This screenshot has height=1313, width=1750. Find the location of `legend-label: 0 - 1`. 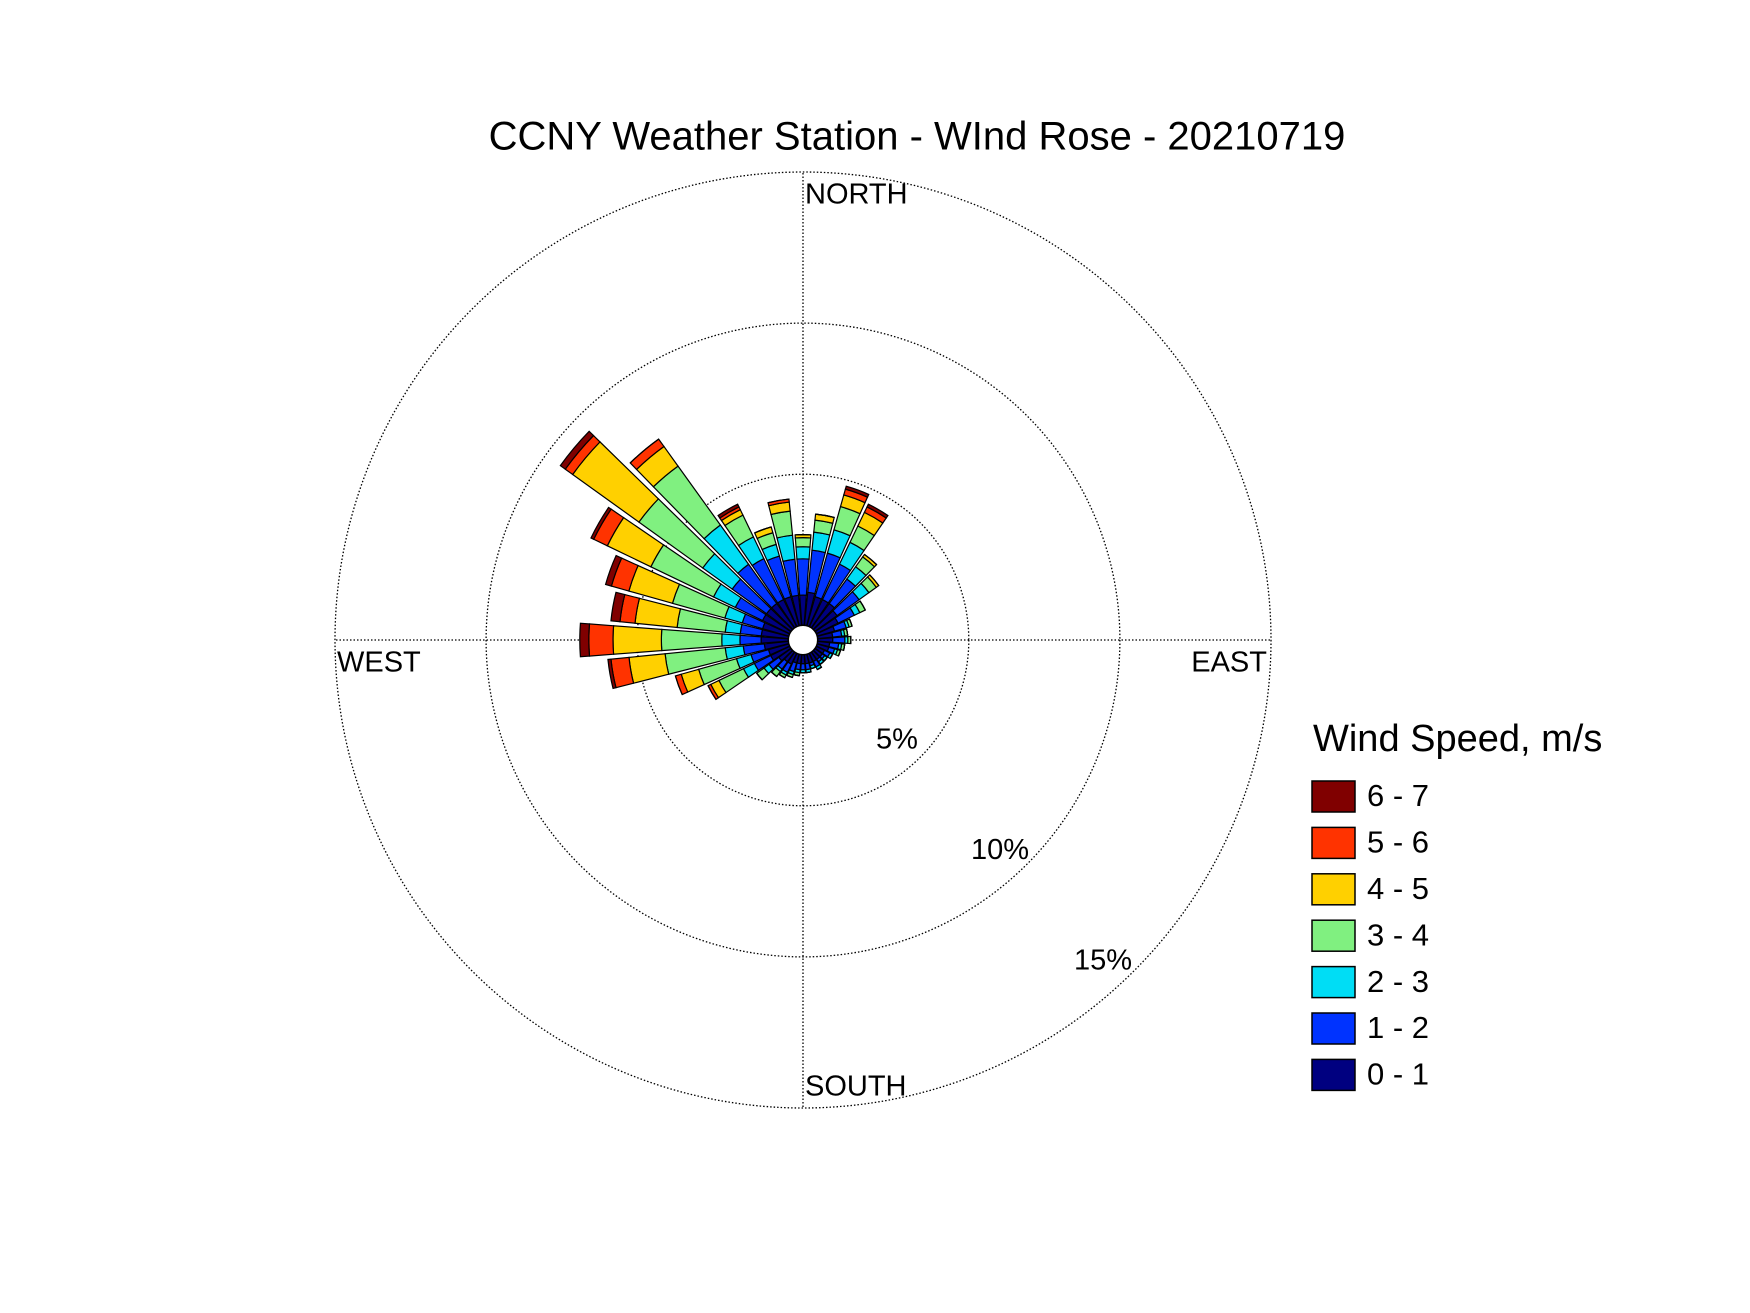

legend-label: 0 - 1 is located at coordinates (1398, 1074).